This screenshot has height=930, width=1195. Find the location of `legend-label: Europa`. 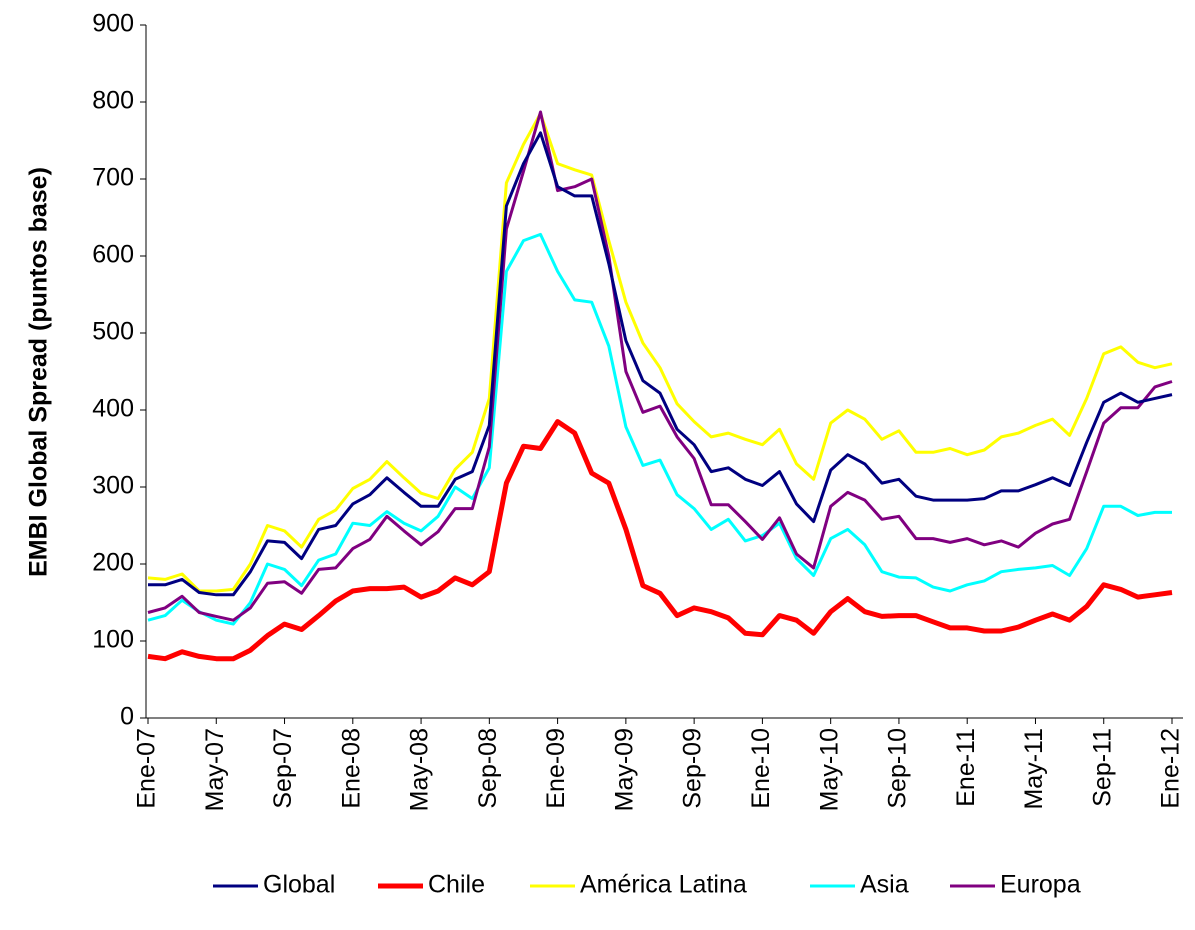

legend-label: Europa is located at coordinates (1040, 885).